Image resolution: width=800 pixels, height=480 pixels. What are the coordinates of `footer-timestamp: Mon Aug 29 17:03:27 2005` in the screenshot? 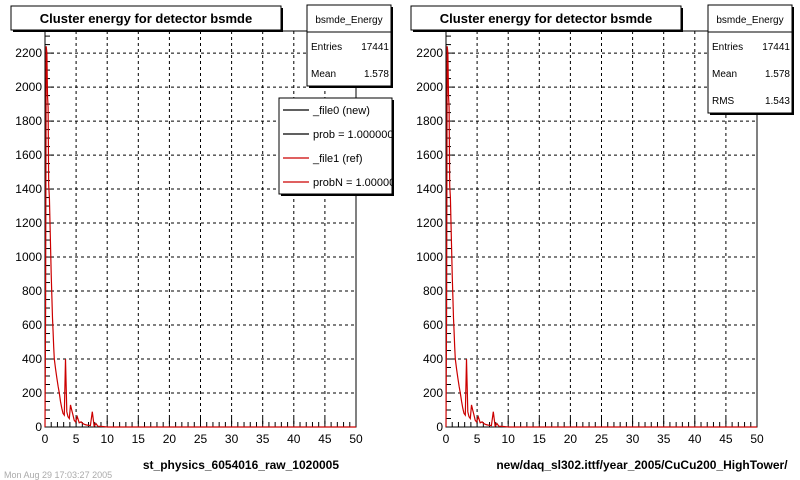 It's located at (58, 475).